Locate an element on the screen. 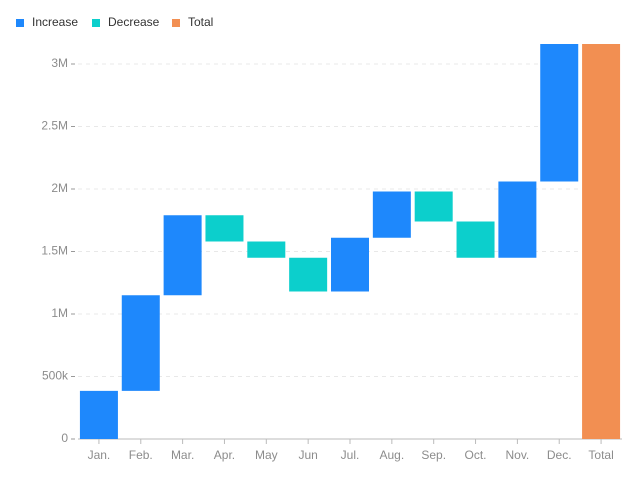 The height and width of the screenshot is (480, 640). x-tick-label: May is located at coordinates (266, 455).